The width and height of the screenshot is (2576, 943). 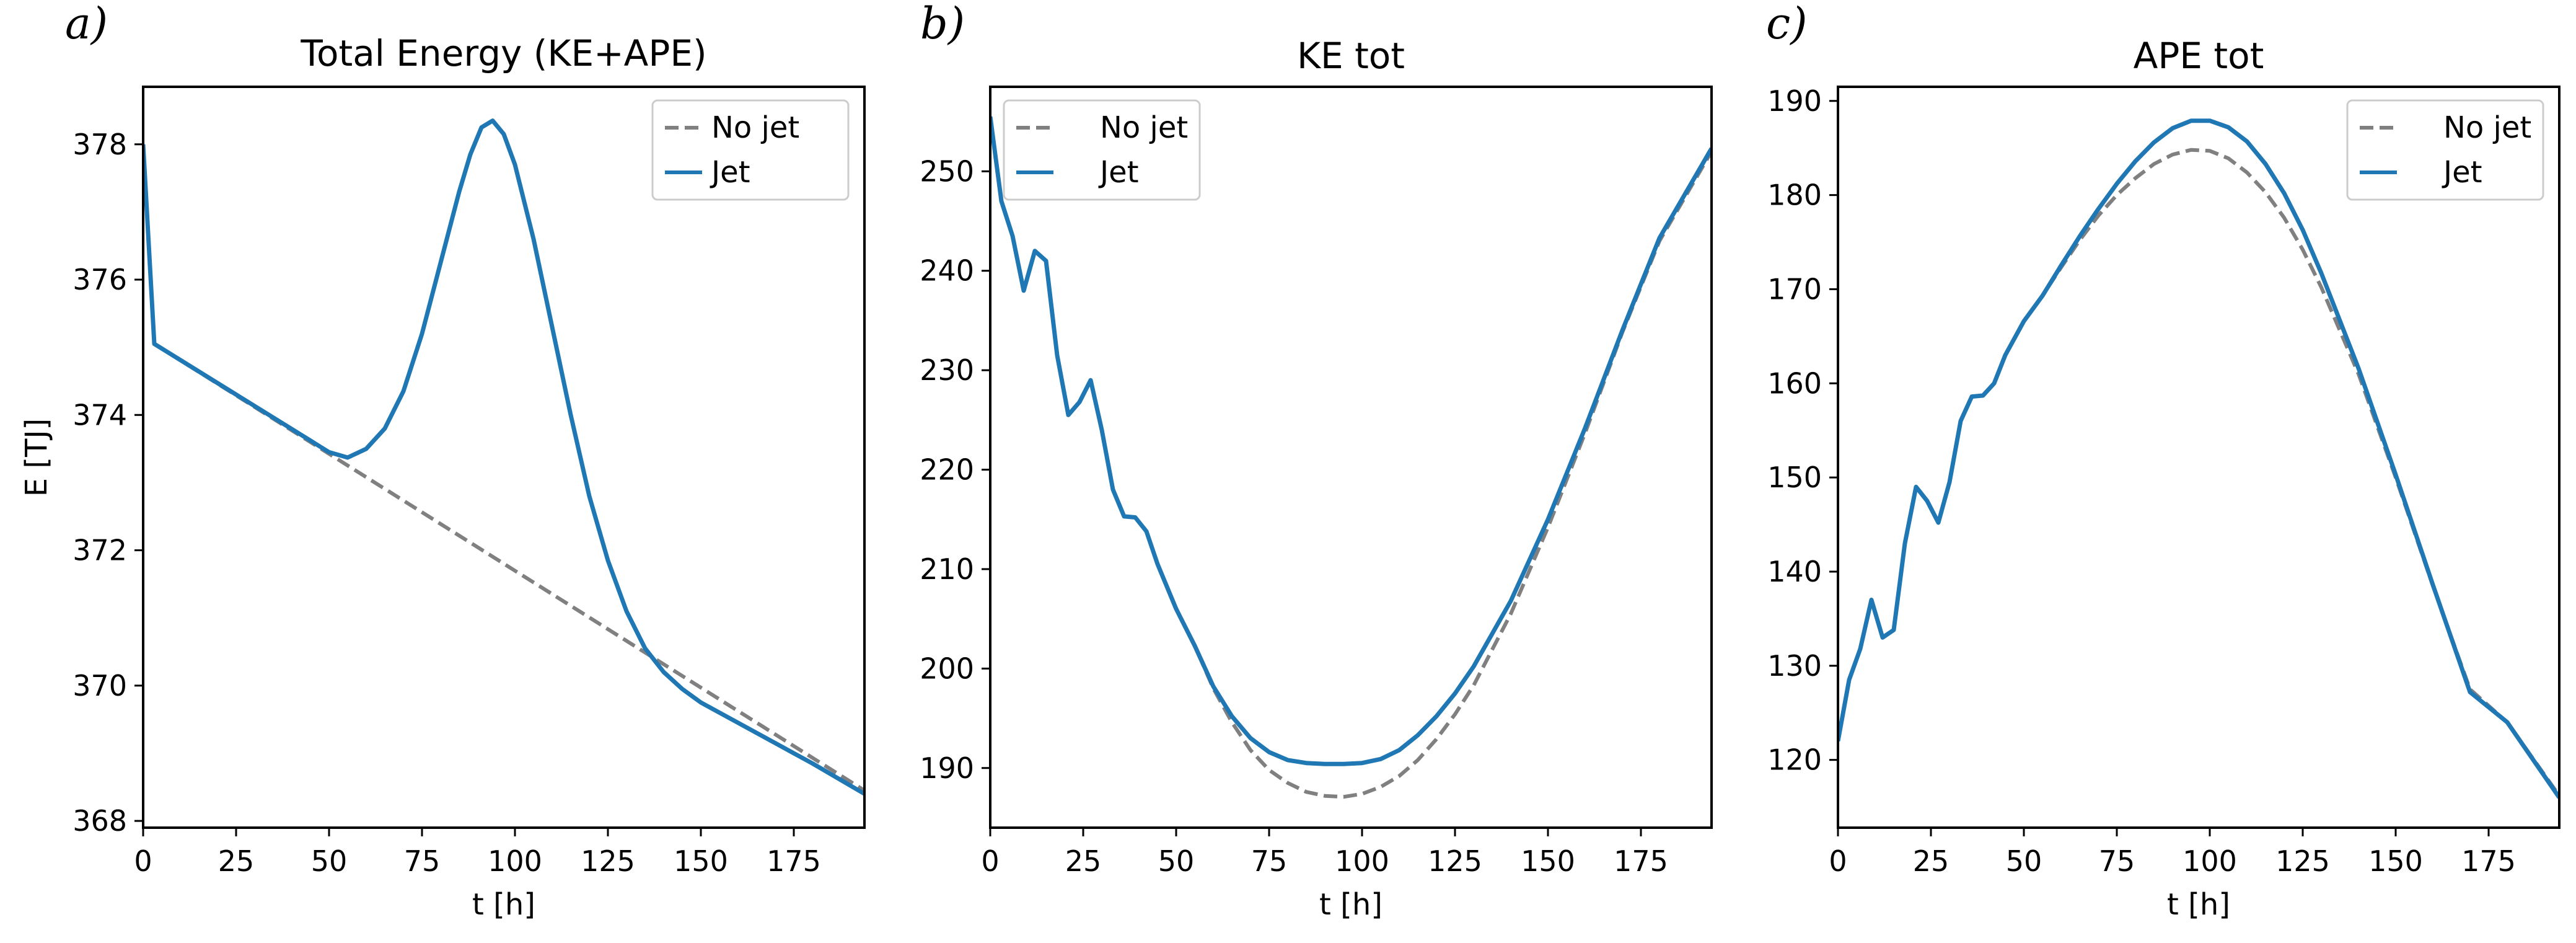 What do you see at coordinates (2199, 56) in the screenshot?
I see `chart-title: APE tot` at bounding box center [2199, 56].